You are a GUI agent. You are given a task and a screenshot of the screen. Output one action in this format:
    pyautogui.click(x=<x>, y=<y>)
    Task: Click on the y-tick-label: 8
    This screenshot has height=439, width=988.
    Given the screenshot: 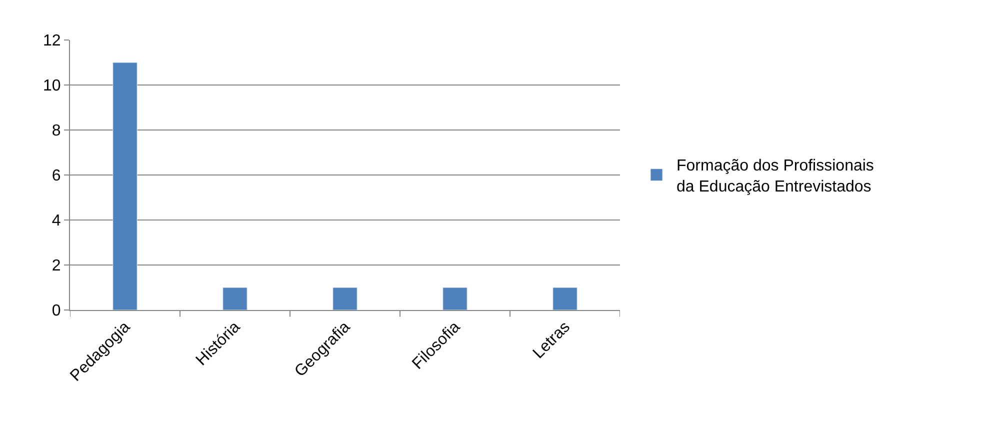 What is the action you would take?
    pyautogui.click(x=56, y=131)
    